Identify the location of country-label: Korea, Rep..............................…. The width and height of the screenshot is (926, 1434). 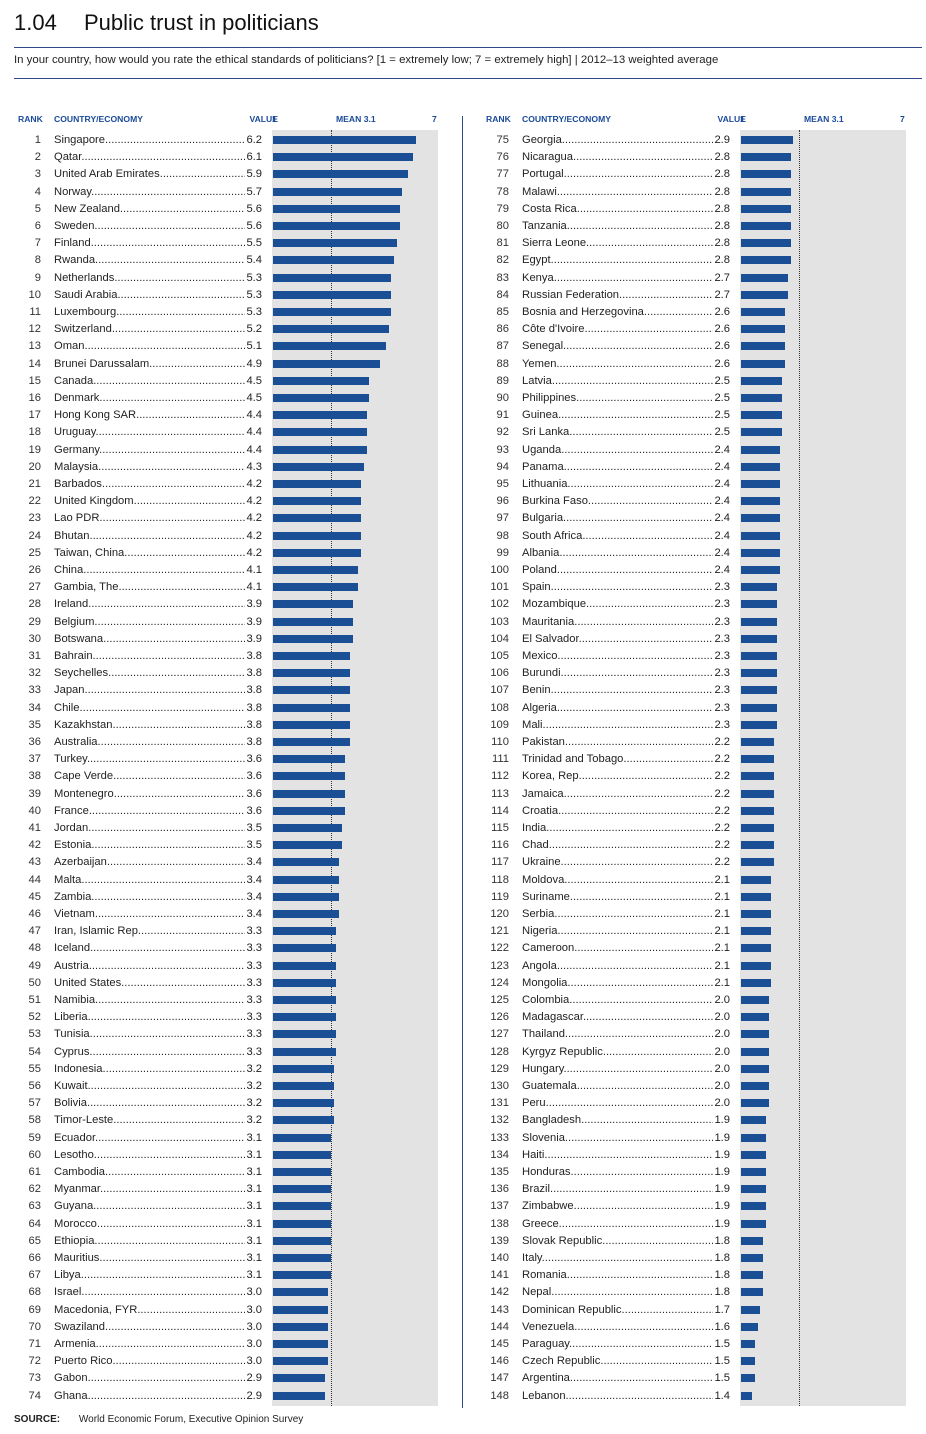
(626, 776).